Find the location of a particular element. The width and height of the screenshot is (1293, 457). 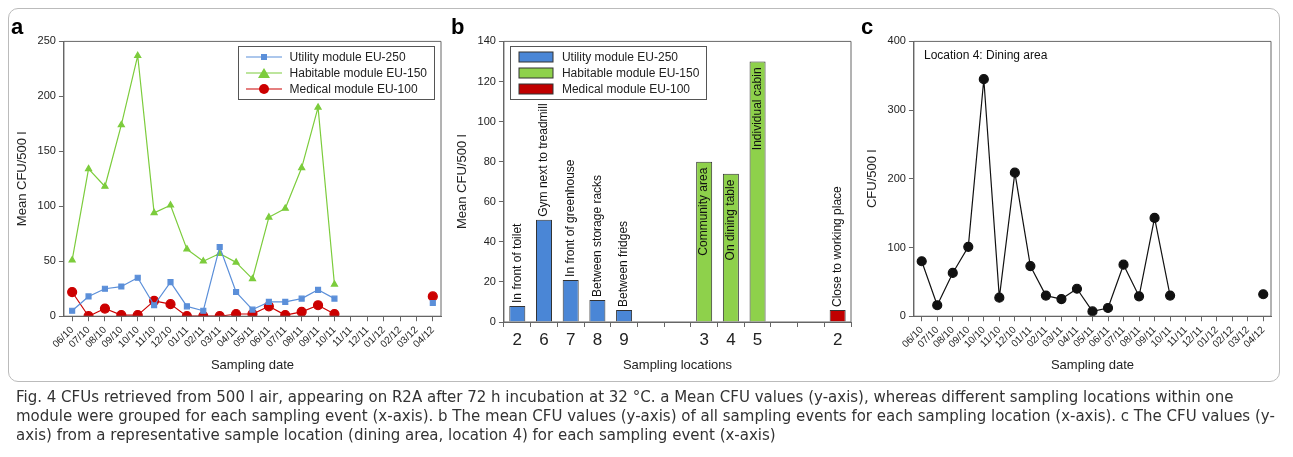

legend-label: Habitable module EU-150 is located at coordinates (358, 73).